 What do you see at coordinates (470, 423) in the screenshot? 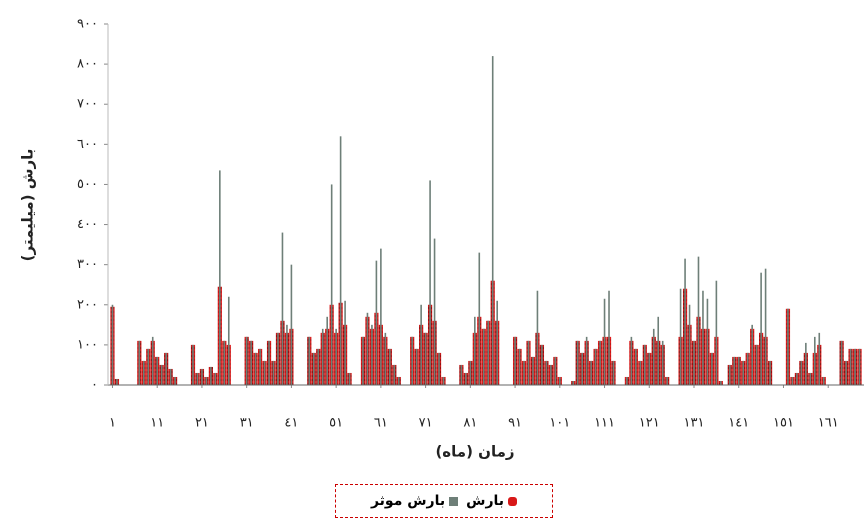
I see `x-tick-label: ٨١` at bounding box center [470, 423].